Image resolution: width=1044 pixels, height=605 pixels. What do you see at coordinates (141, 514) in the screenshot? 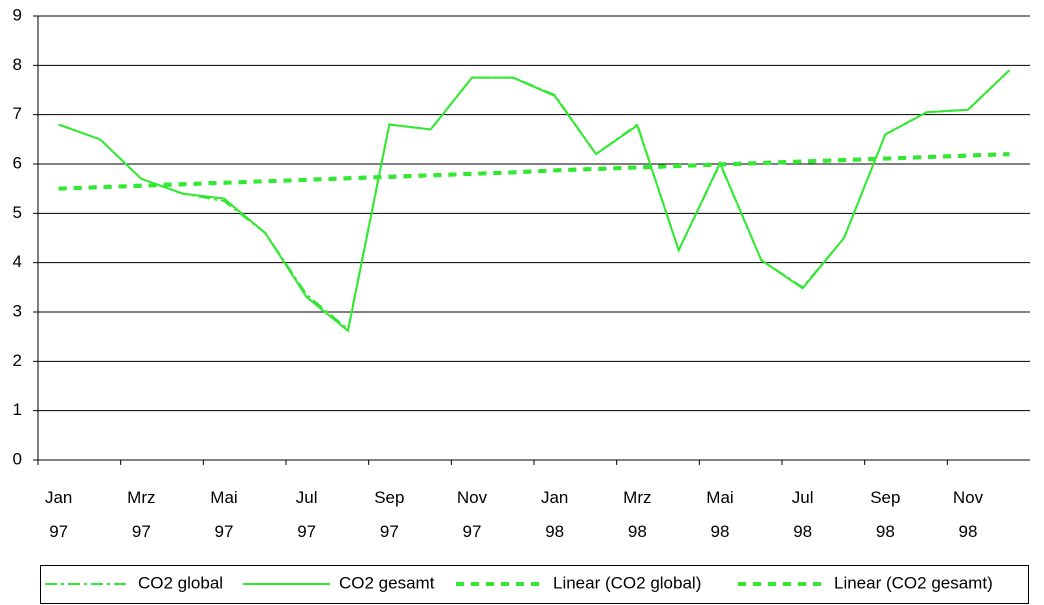
I see `x-tick-label: Mrz 97` at bounding box center [141, 514].